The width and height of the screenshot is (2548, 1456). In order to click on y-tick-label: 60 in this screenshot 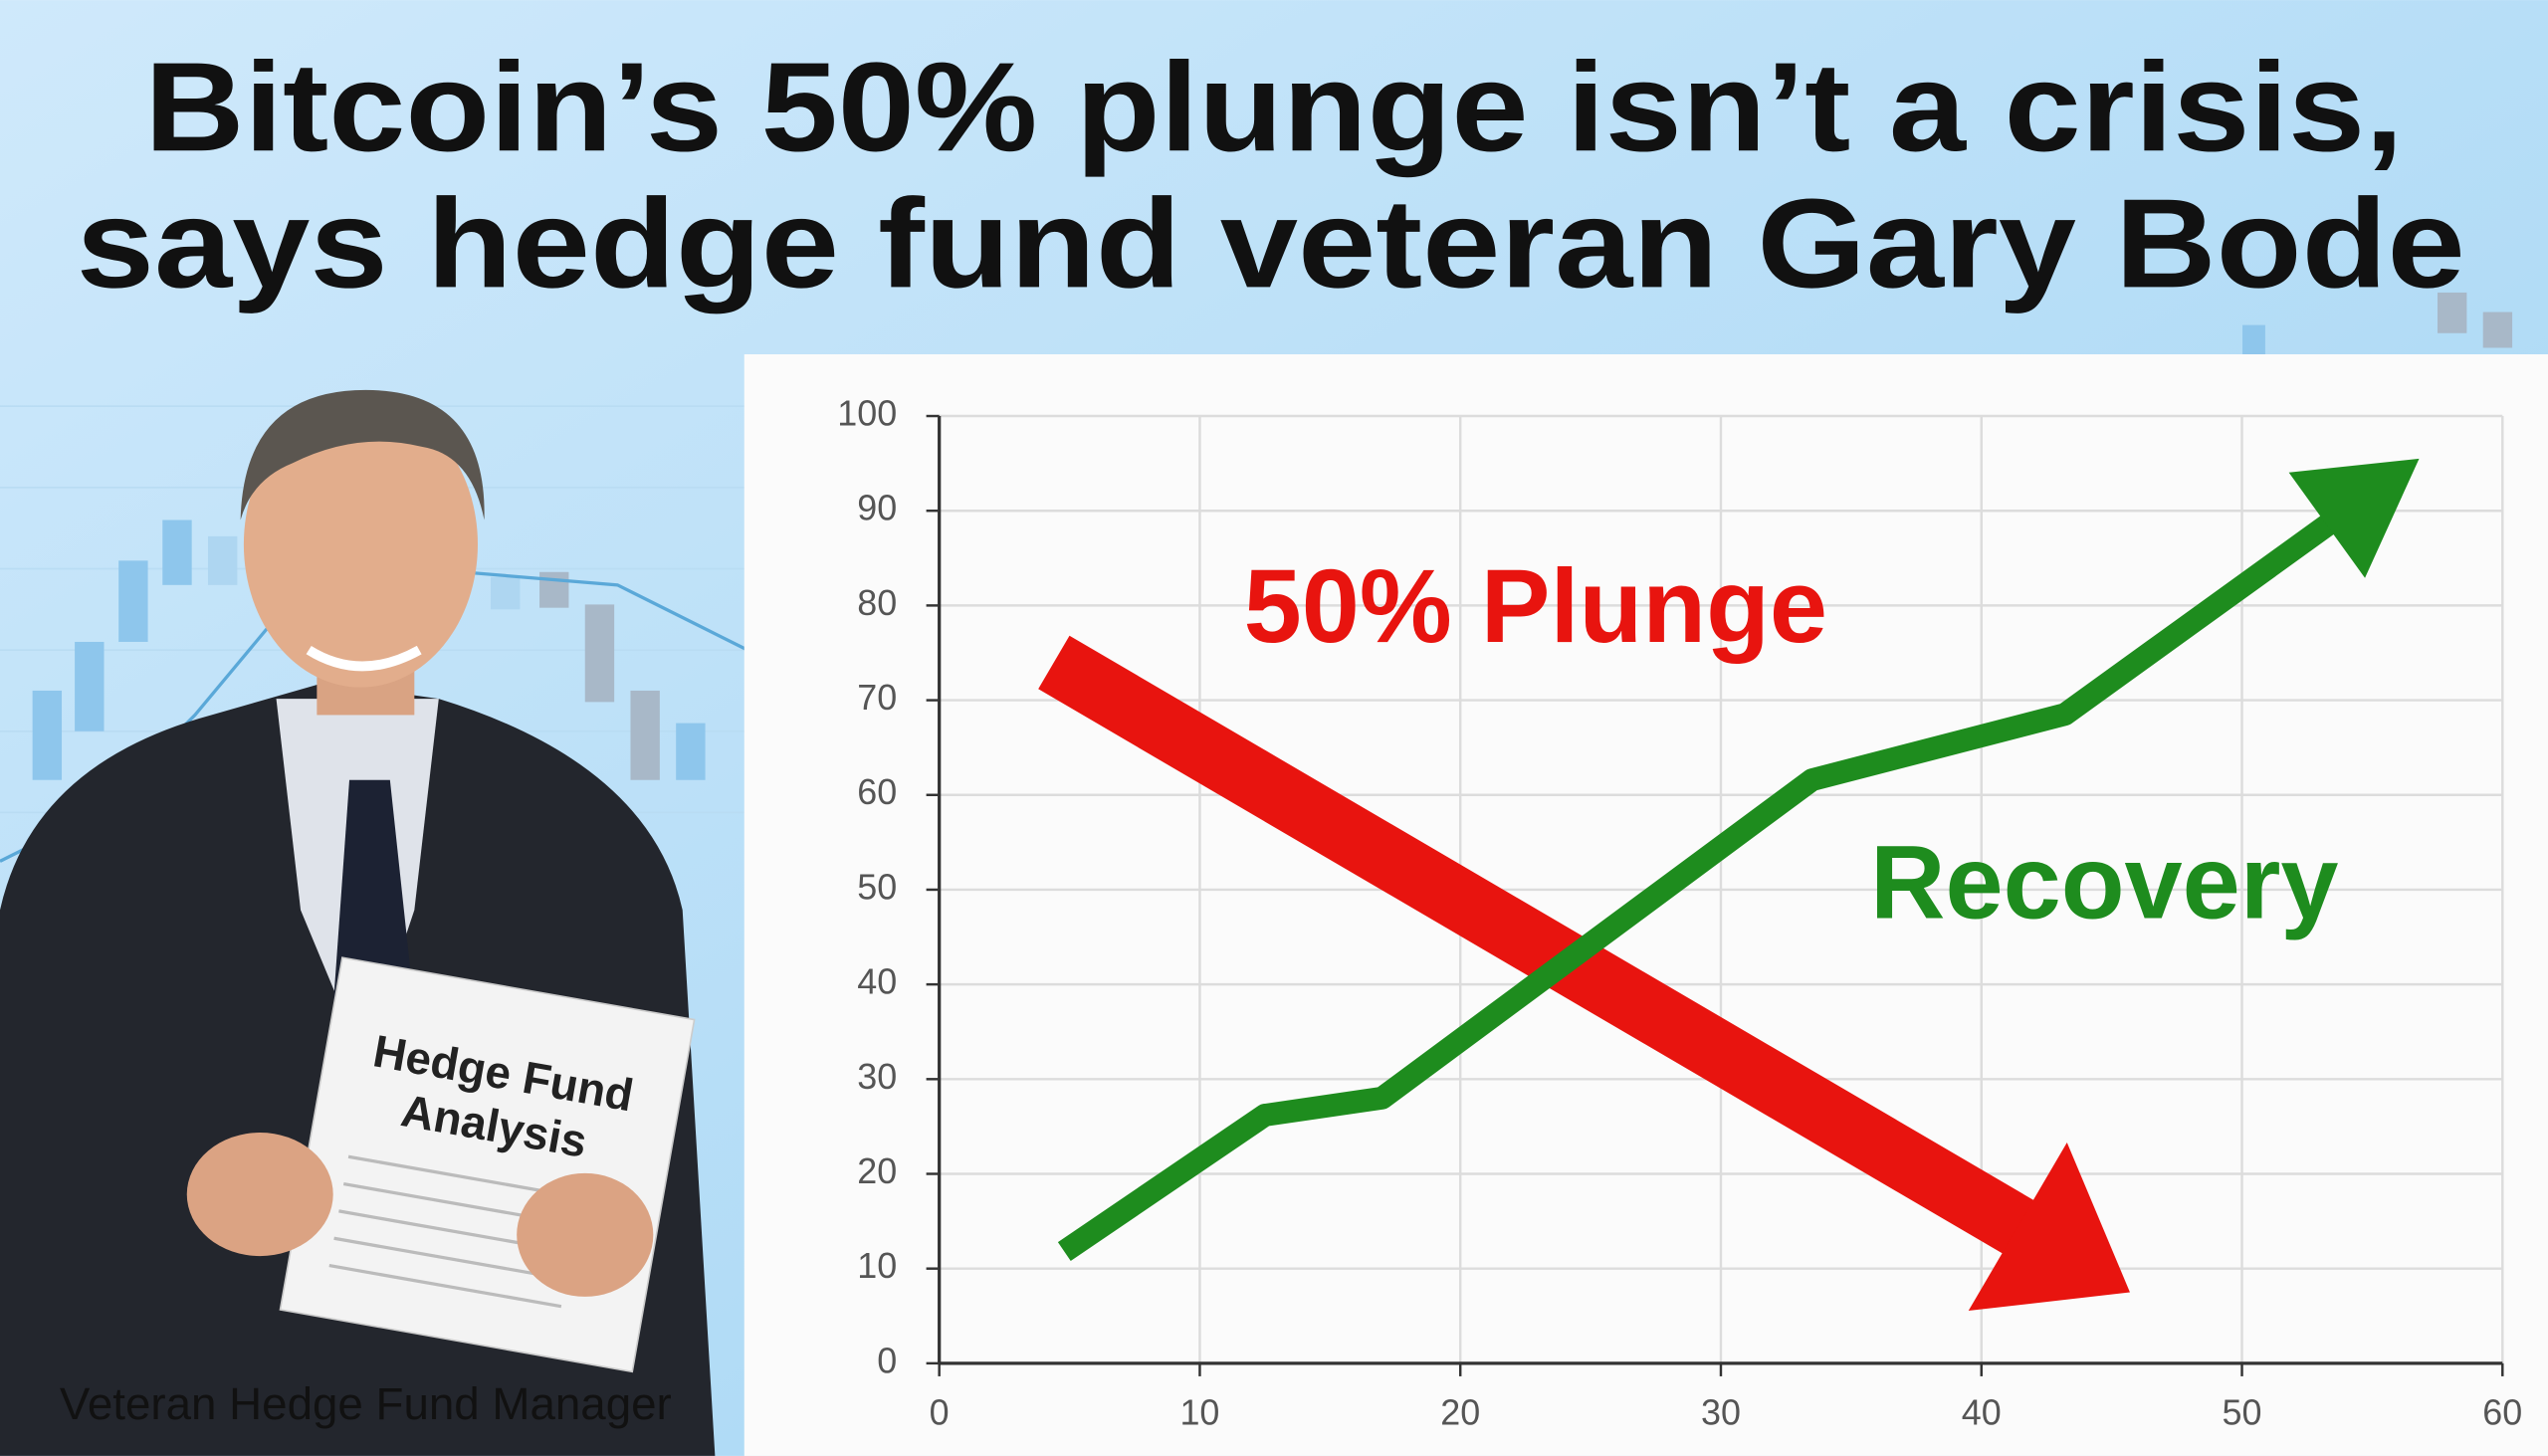, I will do `click(877, 791)`.